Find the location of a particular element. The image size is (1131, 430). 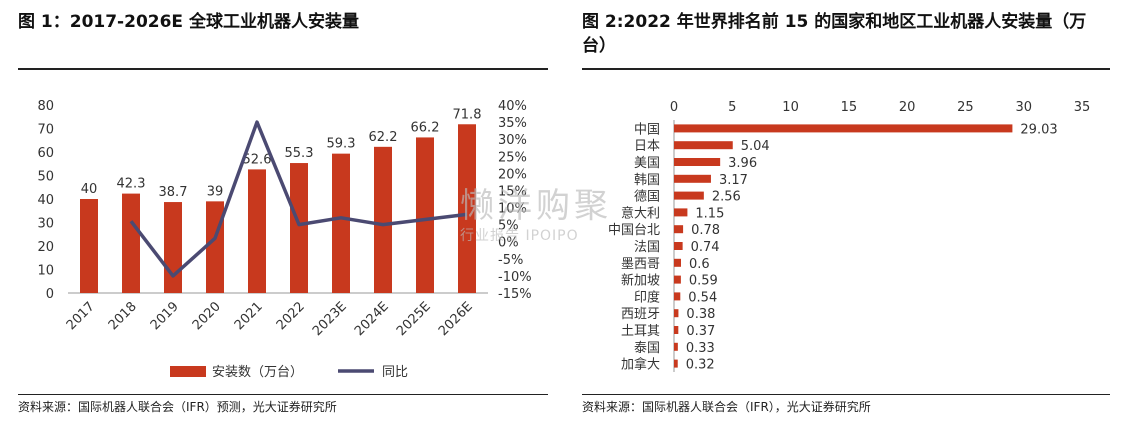

country-label: 土耳其 is located at coordinates (640, 331).